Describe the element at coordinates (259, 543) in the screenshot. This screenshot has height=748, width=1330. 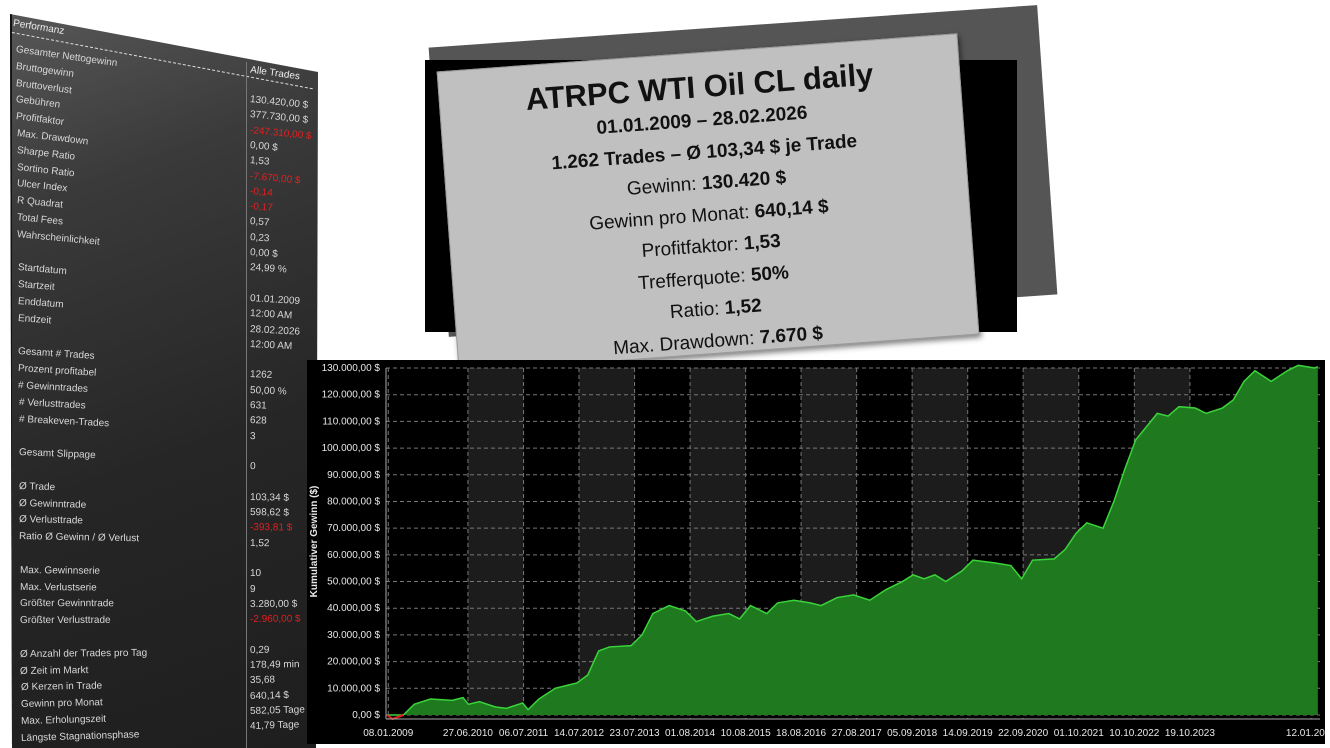
I see `stat-value: 1,52` at that location.